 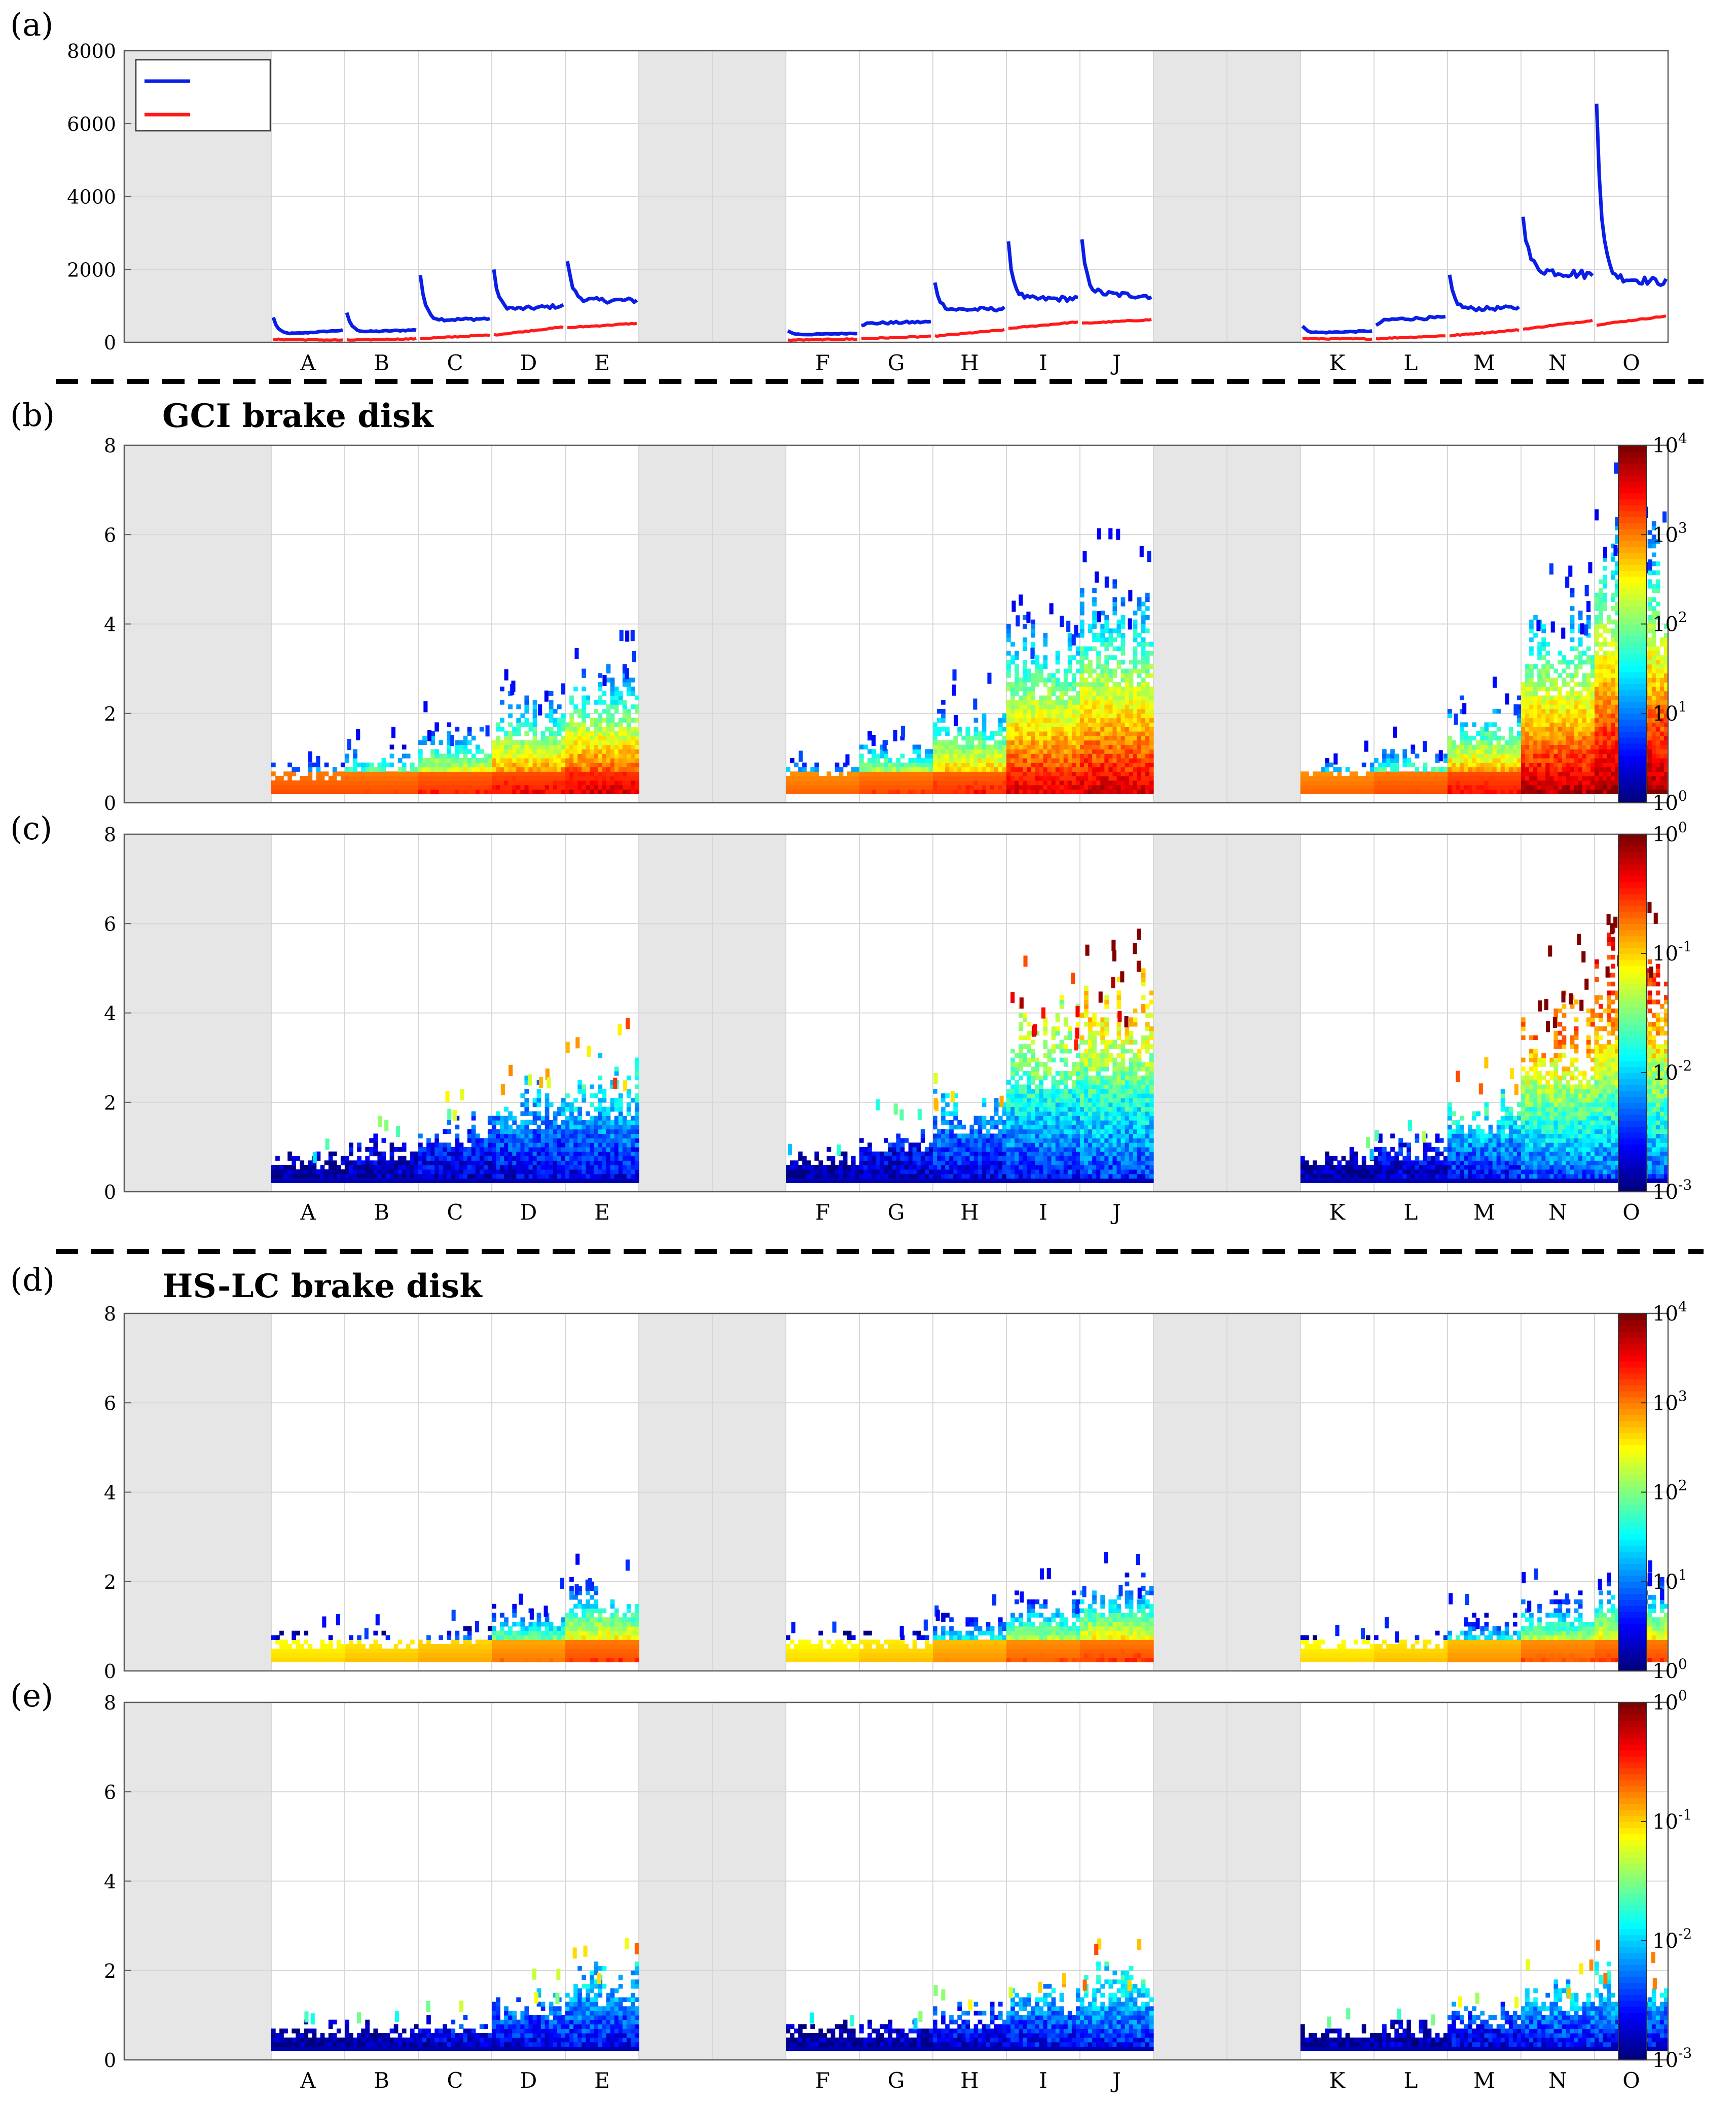 What do you see at coordinates (32, 1279) in the screenshot?
I see `panel-label-d: (d)` at bounding box center [32, 1279].